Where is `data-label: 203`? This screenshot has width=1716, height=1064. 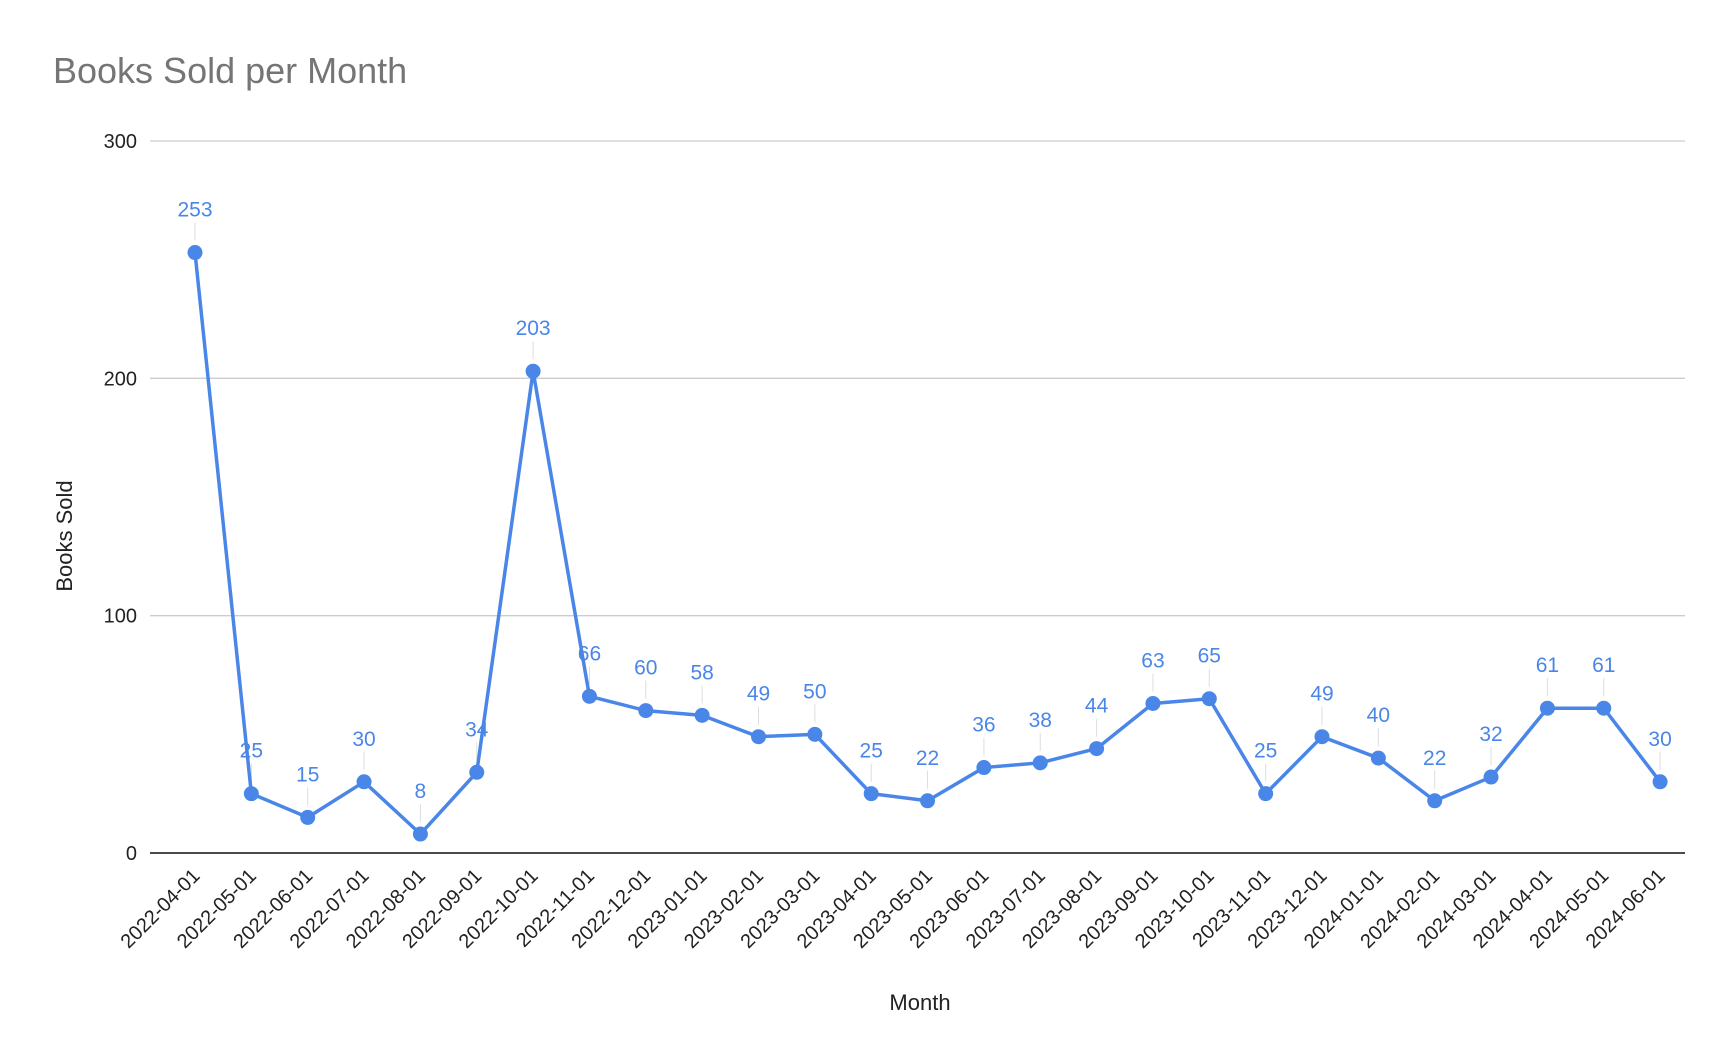 data-label: 203 is located at coordinates (533, 328).